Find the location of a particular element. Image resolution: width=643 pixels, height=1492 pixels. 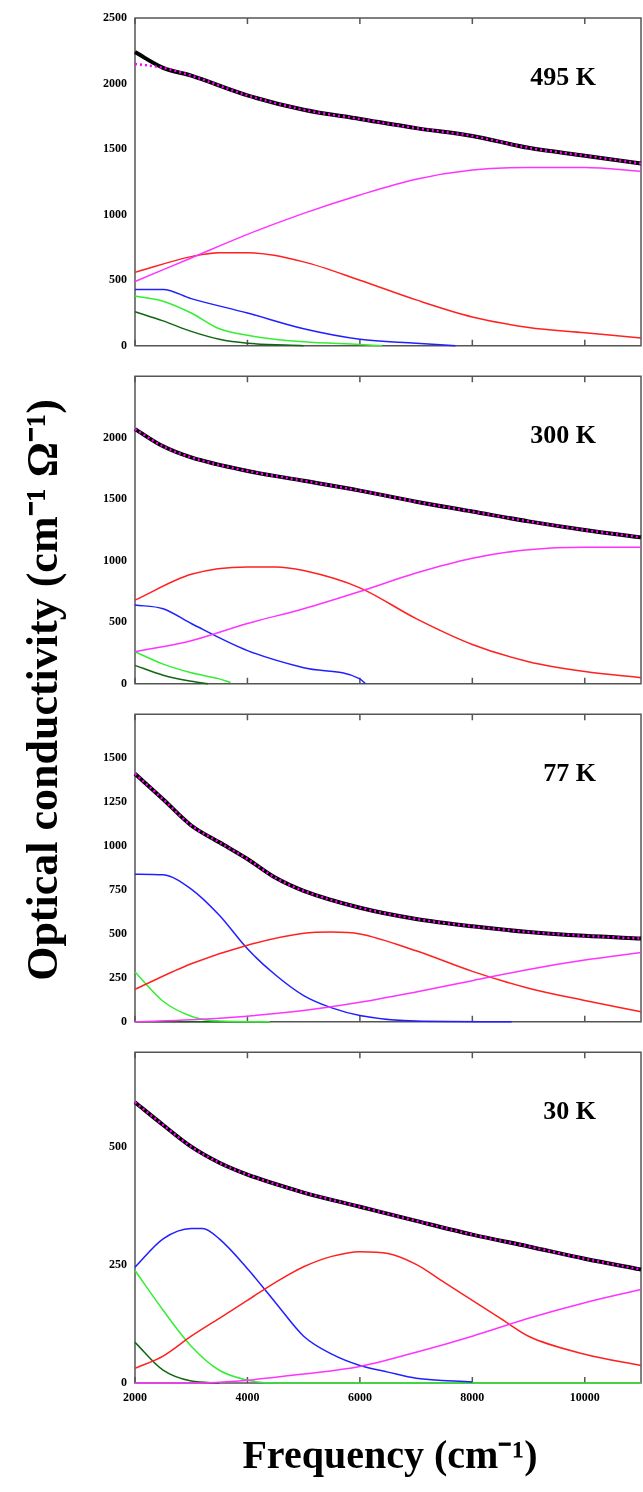

y-tick-label: 1250 is located at coordinates (115, 801).